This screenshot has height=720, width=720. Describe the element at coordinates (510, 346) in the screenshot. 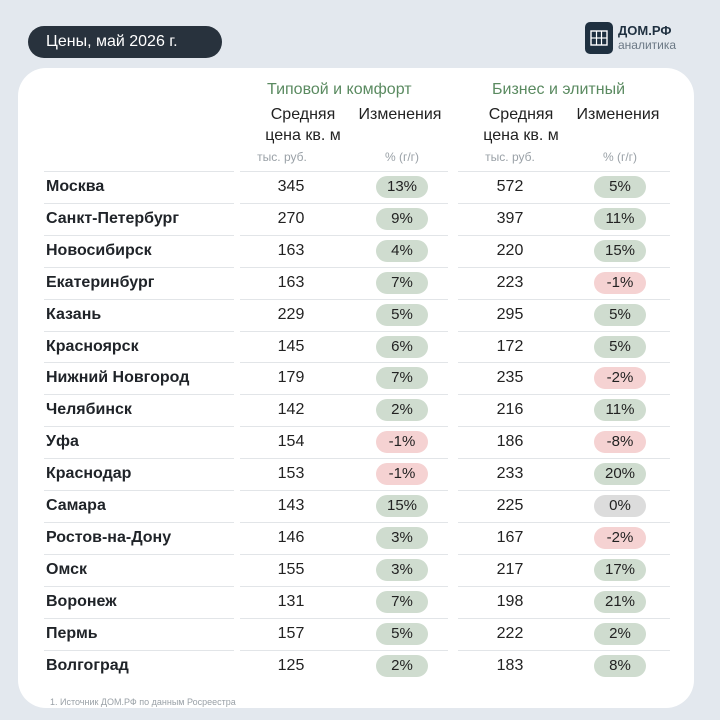

I see `price-business: 172` at that location.